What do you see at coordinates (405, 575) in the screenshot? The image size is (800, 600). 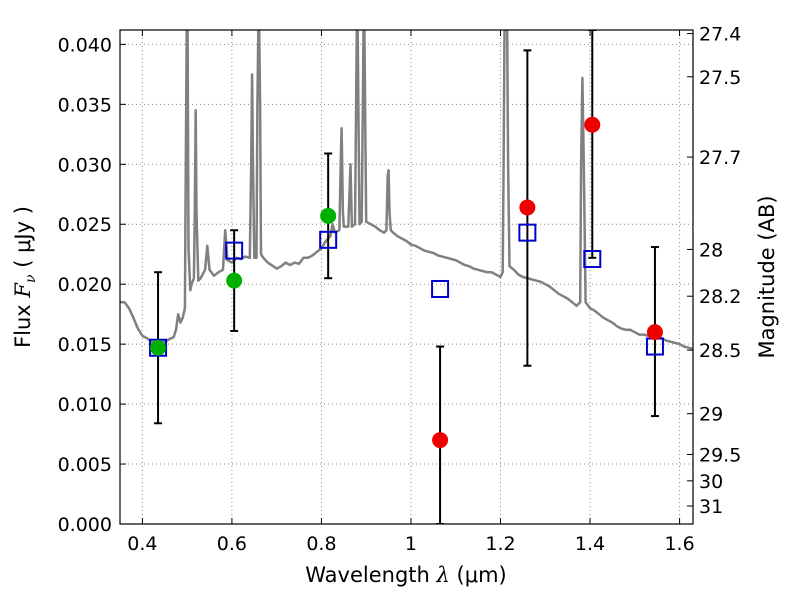 I see `x-axis-label: Wavelength λ (μm)` at bounding box center [405, 575].